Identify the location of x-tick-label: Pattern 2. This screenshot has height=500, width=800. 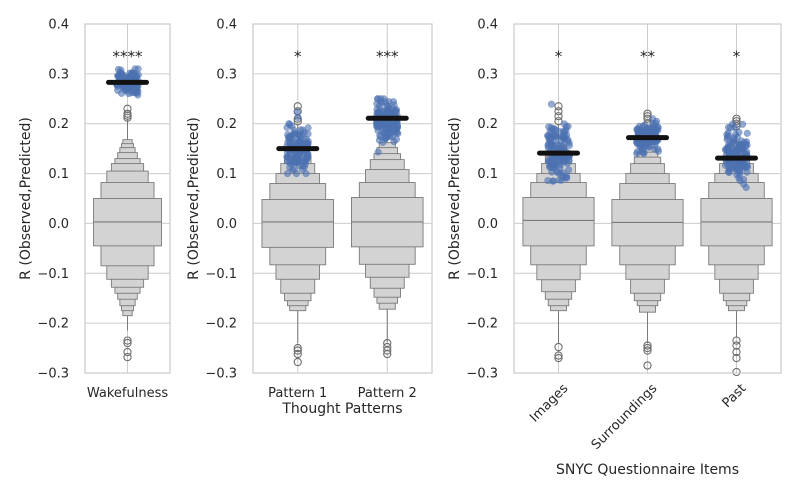
(387, 393).